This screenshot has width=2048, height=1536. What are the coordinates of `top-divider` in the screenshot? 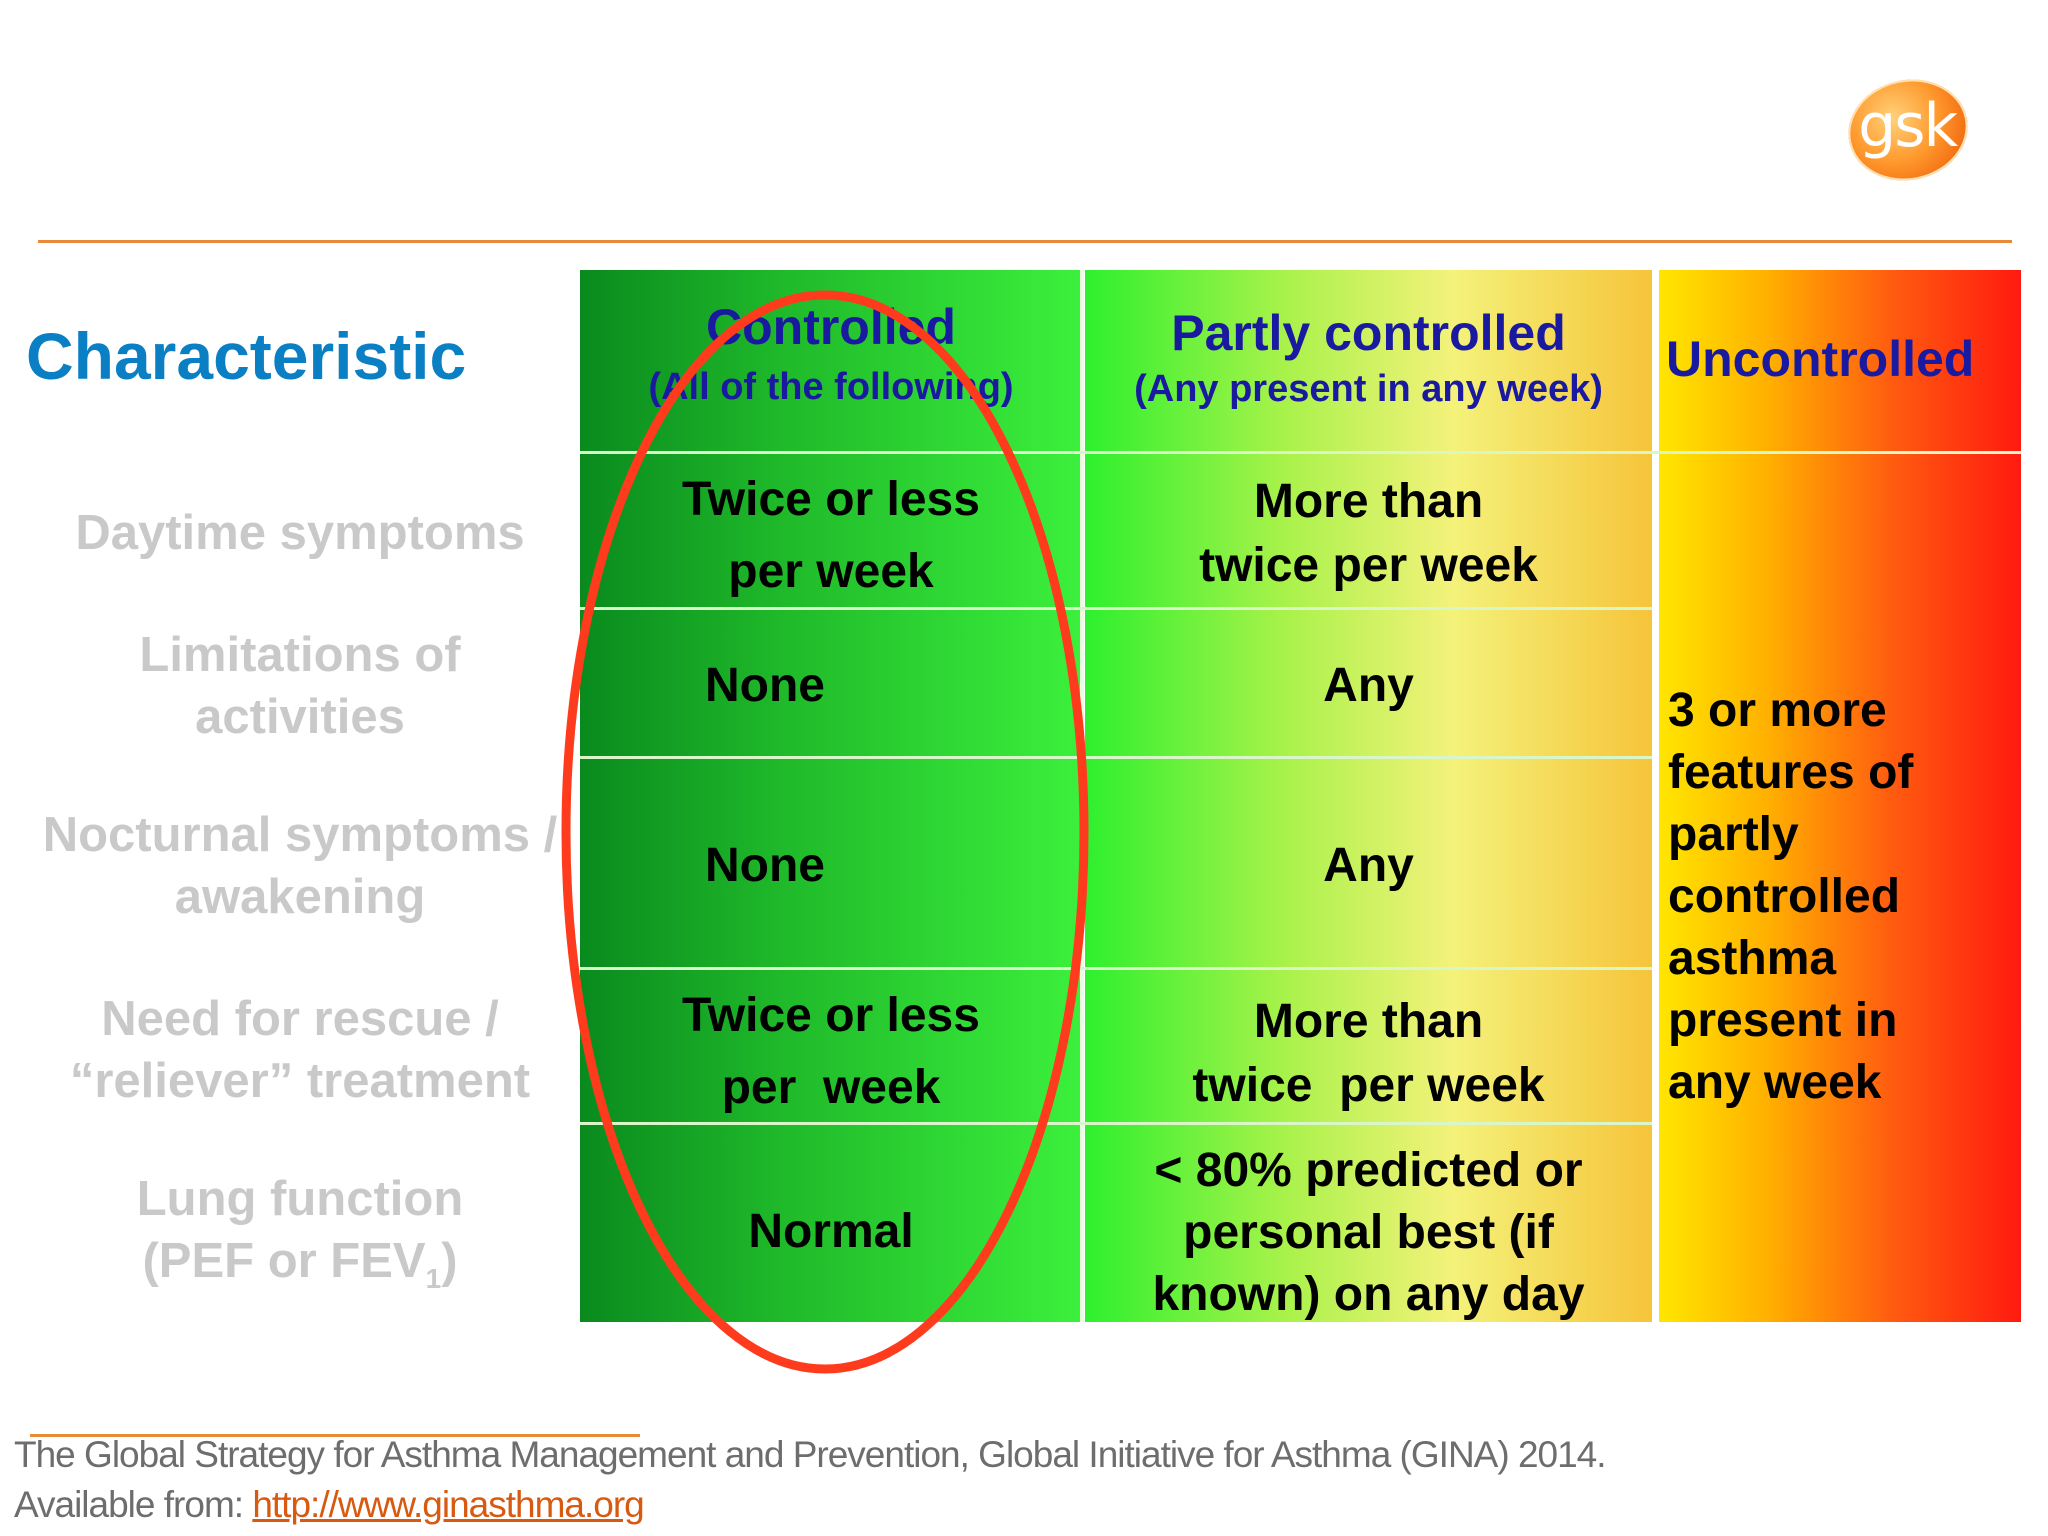 It's located at (1025, 241).